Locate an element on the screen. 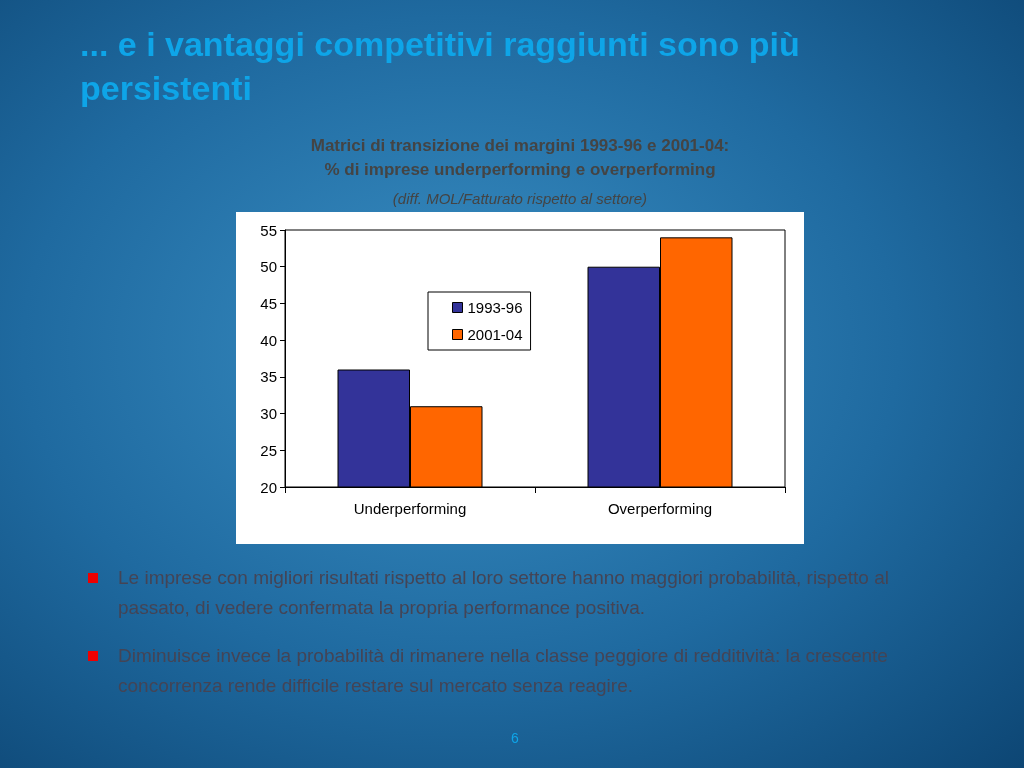 Image resolution: width=1024 pixels, height=768 pixels. text: Le imprese con migliori risultati rispetto al loro settore hanno maggiori probabilità, rispetto al passato, di vedere confermata la propria performance positiva. is located at coordinates (504, 593).